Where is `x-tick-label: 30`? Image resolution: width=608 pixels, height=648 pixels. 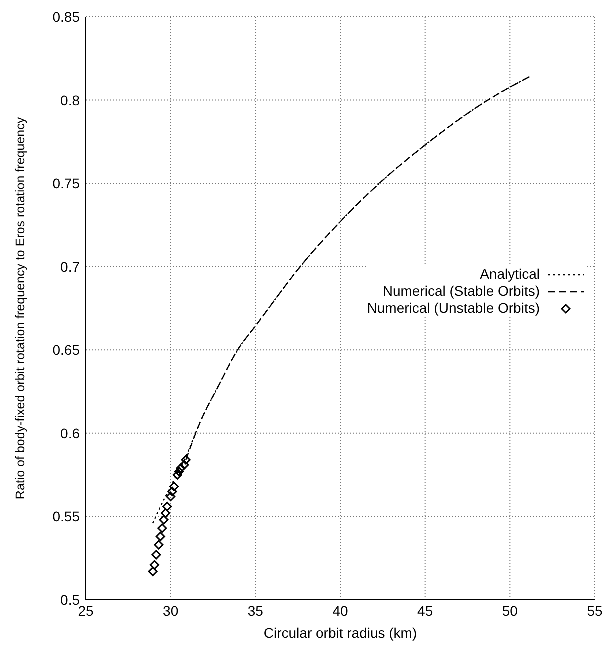
x-tick-label: 30 is located at coordinates (171, 610).